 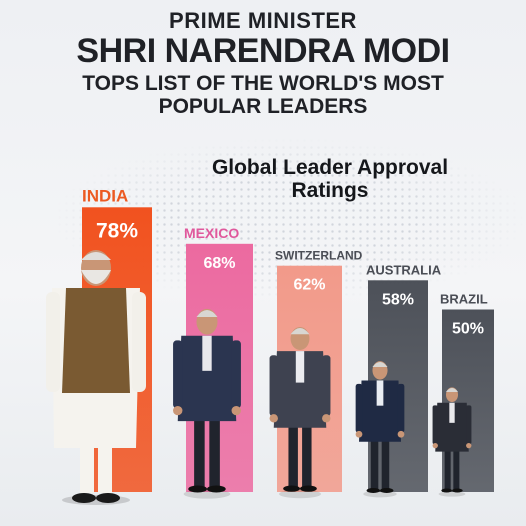 I want to click on value-label-india: 78%, so click(x=117, y=230).